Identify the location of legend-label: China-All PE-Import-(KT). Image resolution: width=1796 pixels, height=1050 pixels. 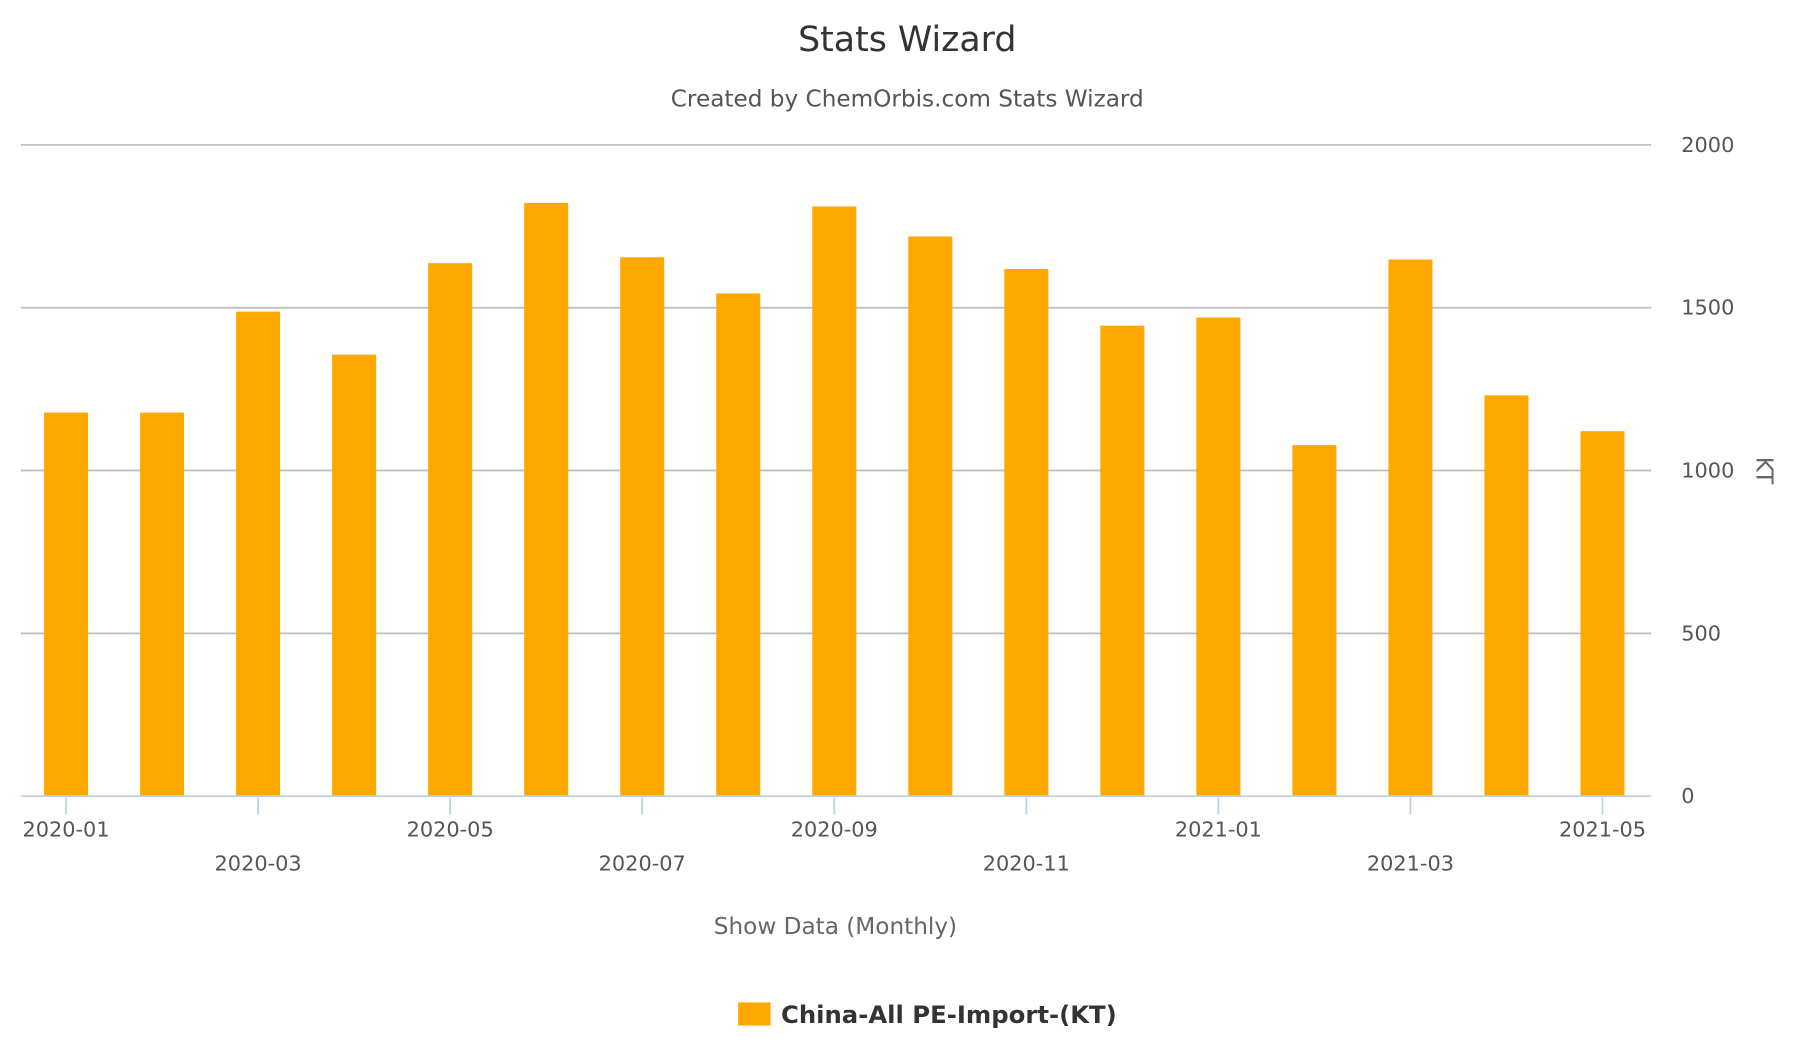
(949, 1014).